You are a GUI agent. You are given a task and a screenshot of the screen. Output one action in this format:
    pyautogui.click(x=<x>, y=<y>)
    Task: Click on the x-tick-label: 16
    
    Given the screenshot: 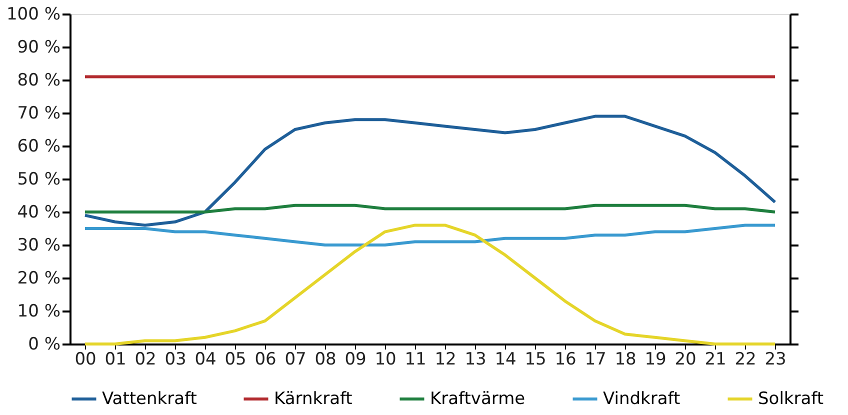 What is the action you would take?
    pyautogui.click(x=565, y=360)
    